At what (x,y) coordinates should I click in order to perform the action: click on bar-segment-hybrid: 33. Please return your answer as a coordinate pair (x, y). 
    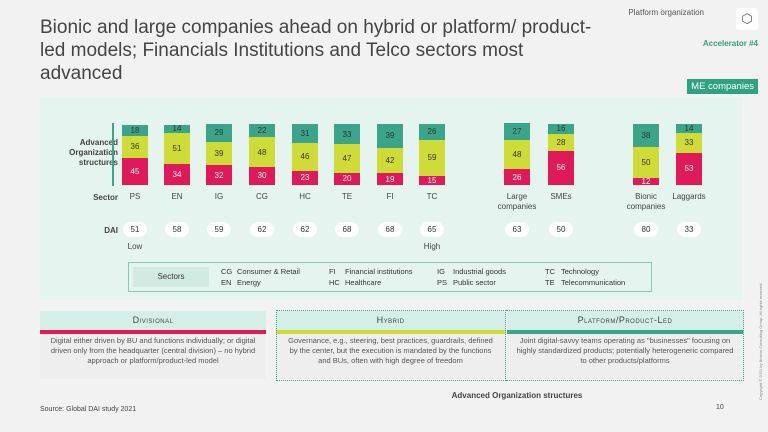
    Looking at the image, I should click on (689, 142).